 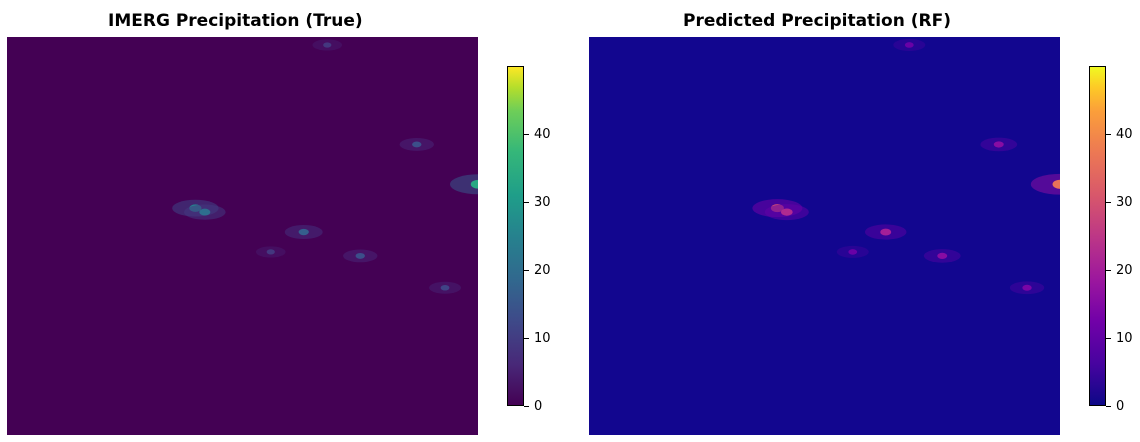 What do you see at coordinates (1097, 236) in the screenshot?
I see `colorbar-predicted` at bounding box center [1097, 236].